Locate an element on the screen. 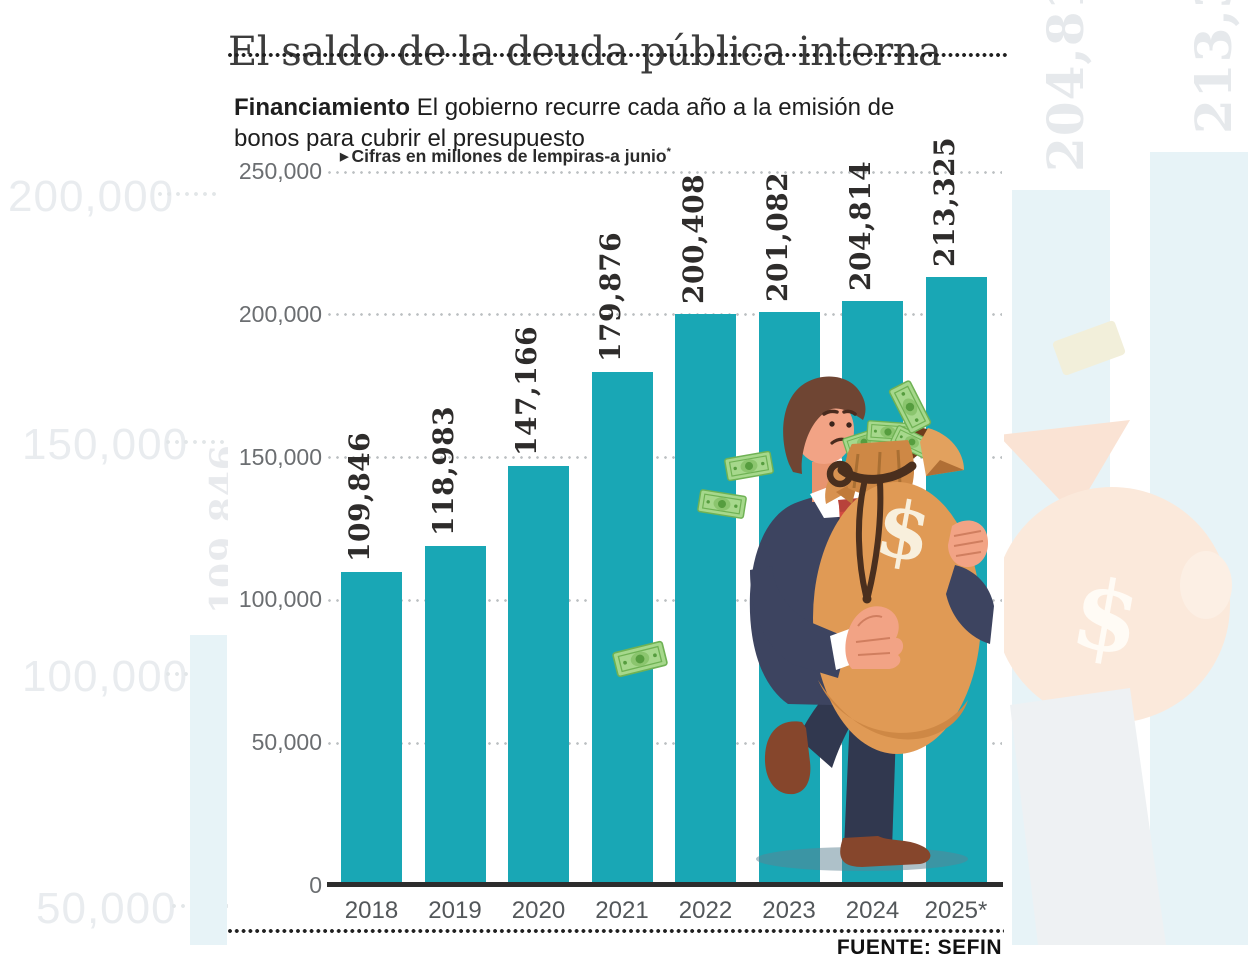 The width and height of the screenshot is (1260, 960). bar-2019 is located at coordinates (455, 715).